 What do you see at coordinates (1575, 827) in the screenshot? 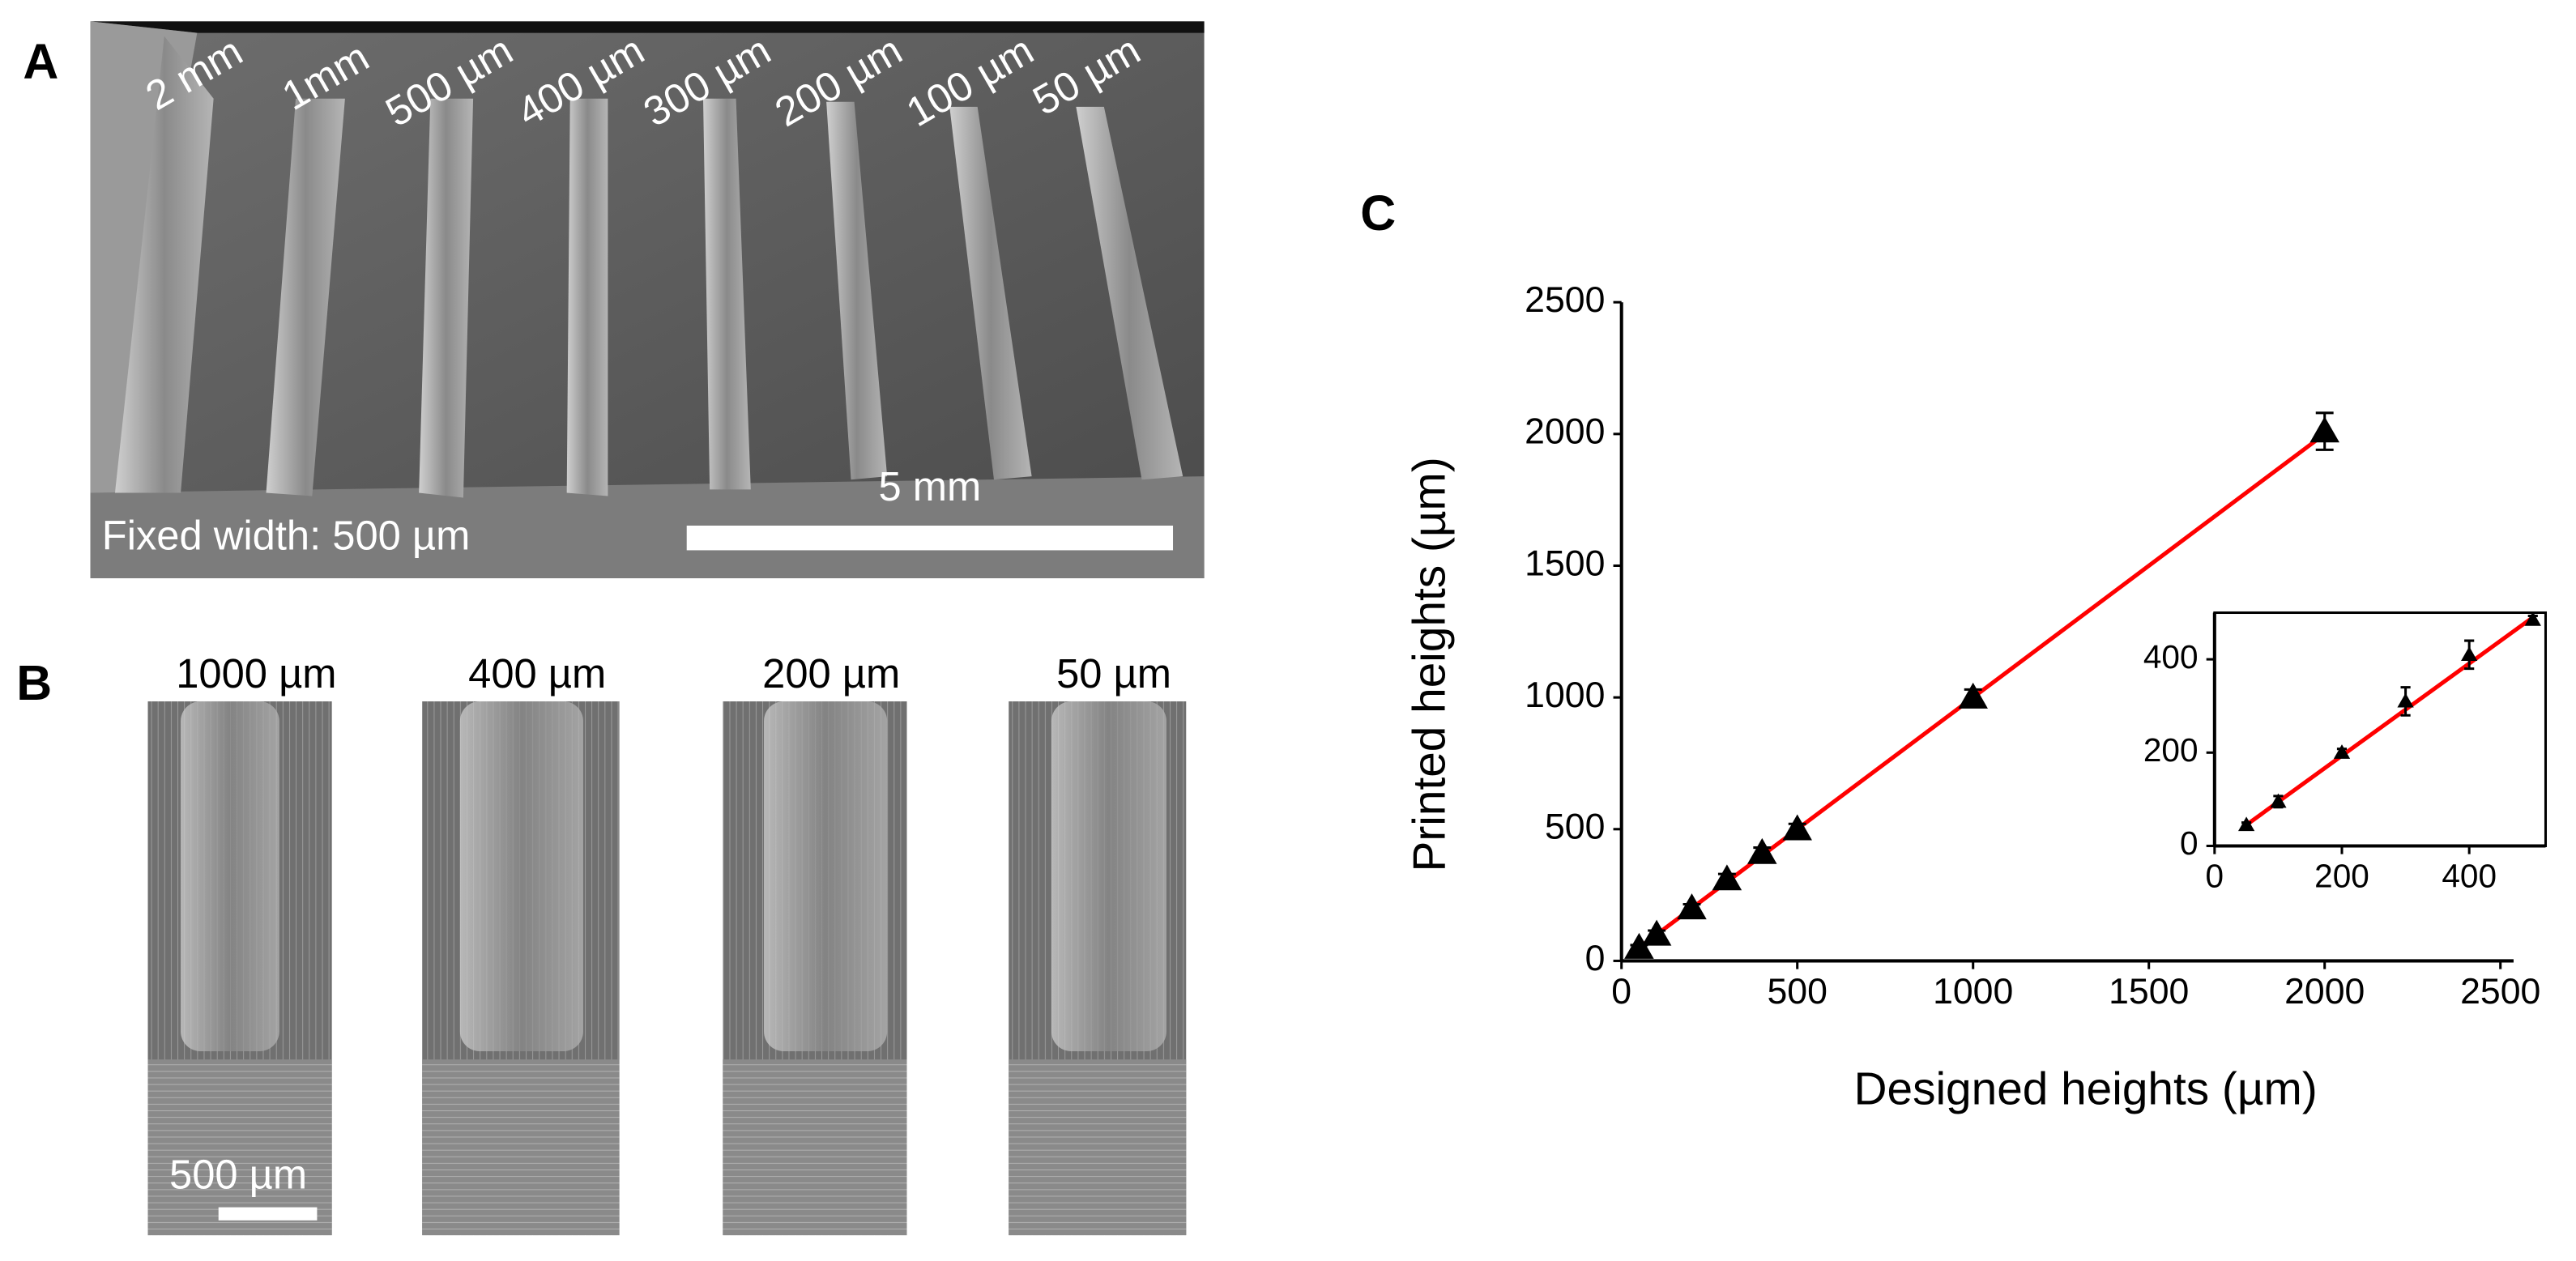
I see `y-tick-label: 500` at bounding box center [1575, 827].